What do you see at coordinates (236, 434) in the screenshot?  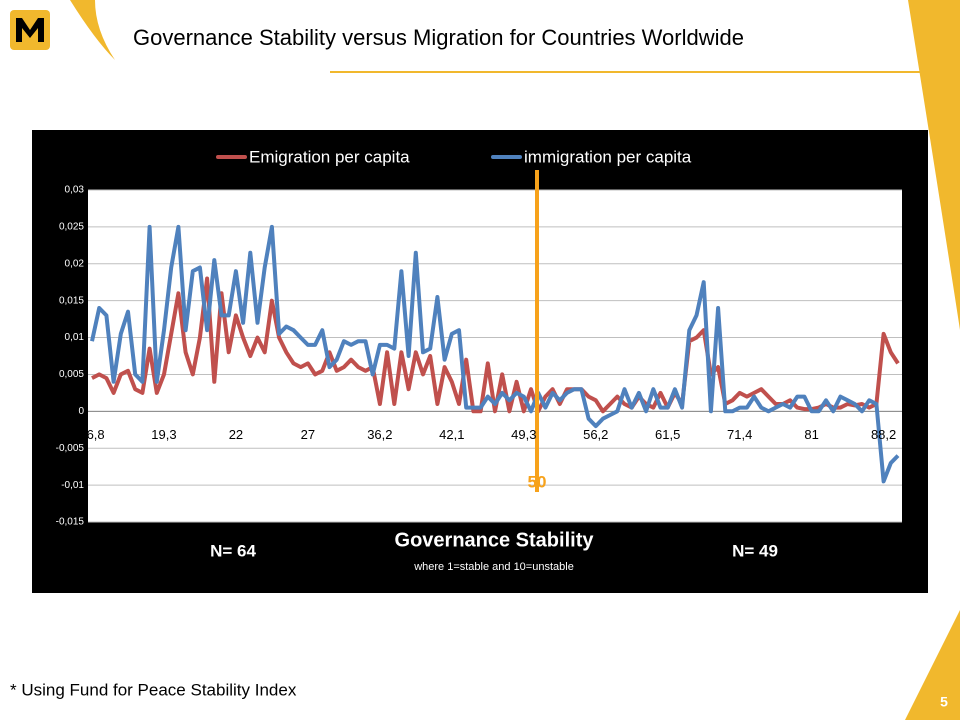 I see `x-tick-label: 22` at bounding box center [236, 434].